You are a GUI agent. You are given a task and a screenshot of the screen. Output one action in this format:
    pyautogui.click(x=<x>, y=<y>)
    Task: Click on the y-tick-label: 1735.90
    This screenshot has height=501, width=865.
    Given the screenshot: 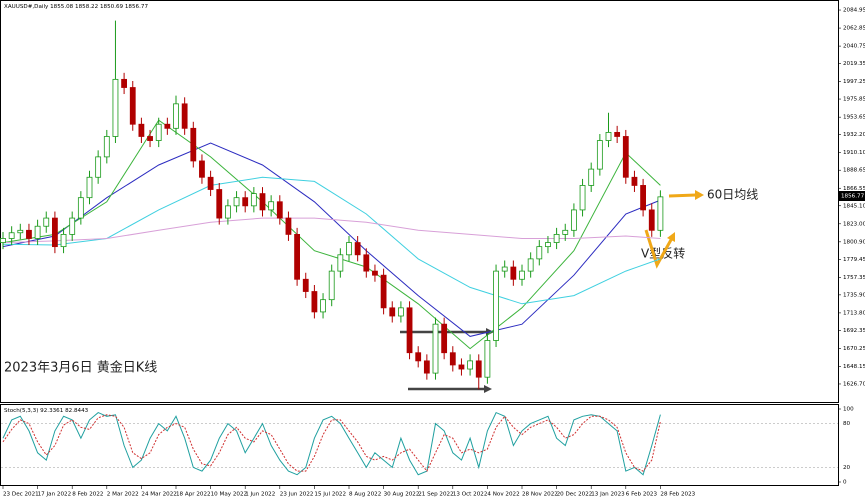 What is the action you would take?
    pyautogui.click(x=854, y=295)
    